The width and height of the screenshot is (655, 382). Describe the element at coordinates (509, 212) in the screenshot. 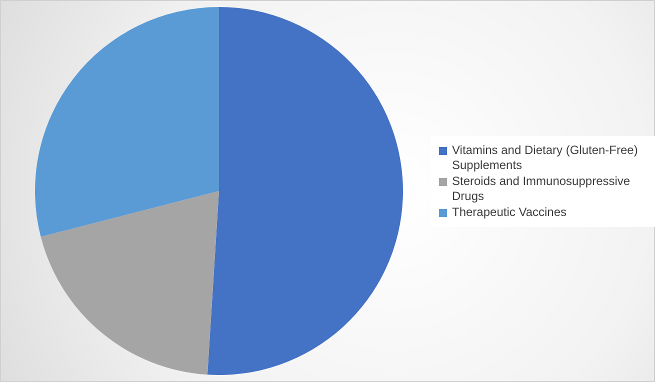

I see `legend-label: Therapeutic Vaccines` at that location.